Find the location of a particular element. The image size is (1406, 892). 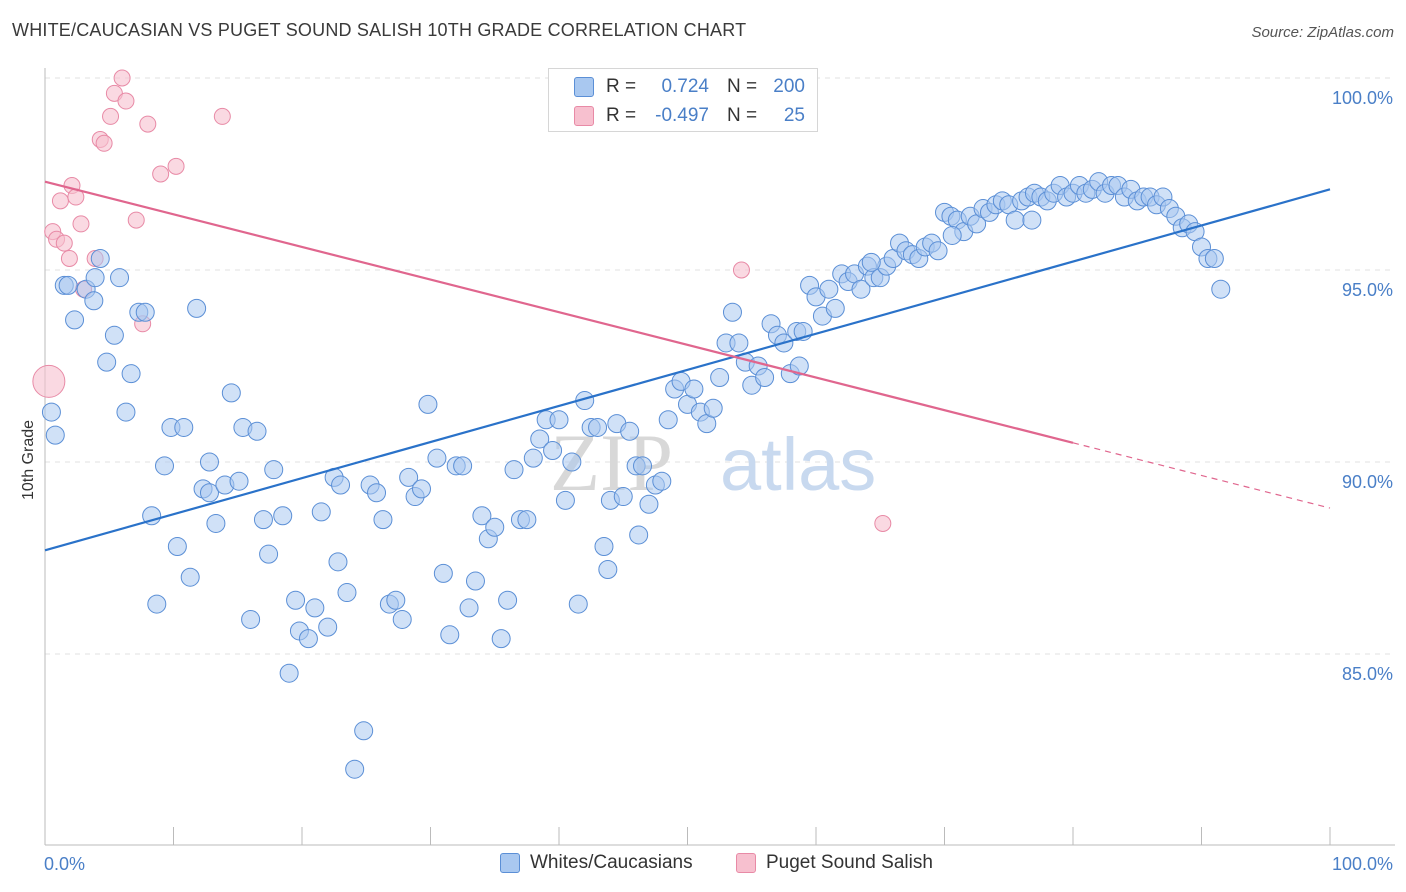

pink-trend-extension is located at coordinates (1201, 475).